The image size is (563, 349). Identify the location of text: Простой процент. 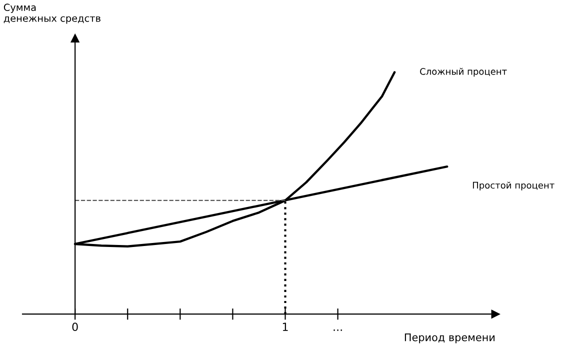
(513, 186).